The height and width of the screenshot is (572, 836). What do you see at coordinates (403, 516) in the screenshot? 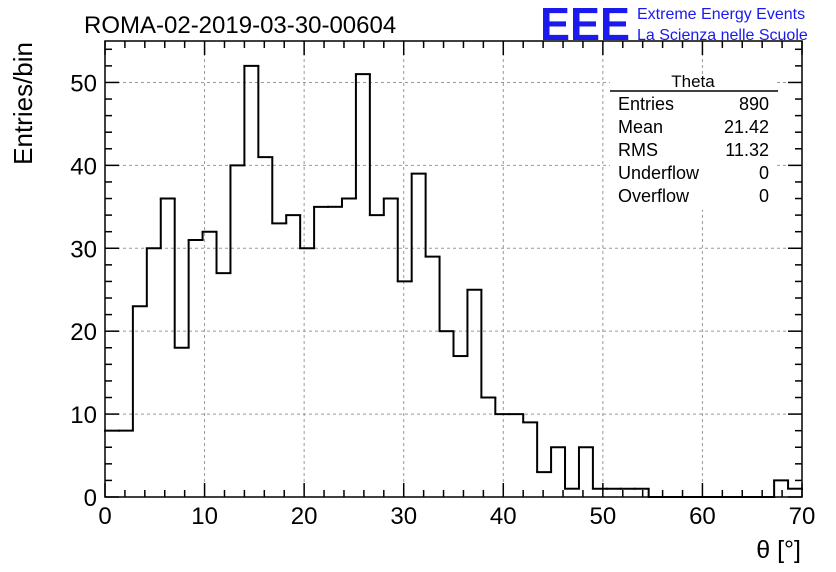
I see `x-tick-label: 30` at bounding box center [403, 516].